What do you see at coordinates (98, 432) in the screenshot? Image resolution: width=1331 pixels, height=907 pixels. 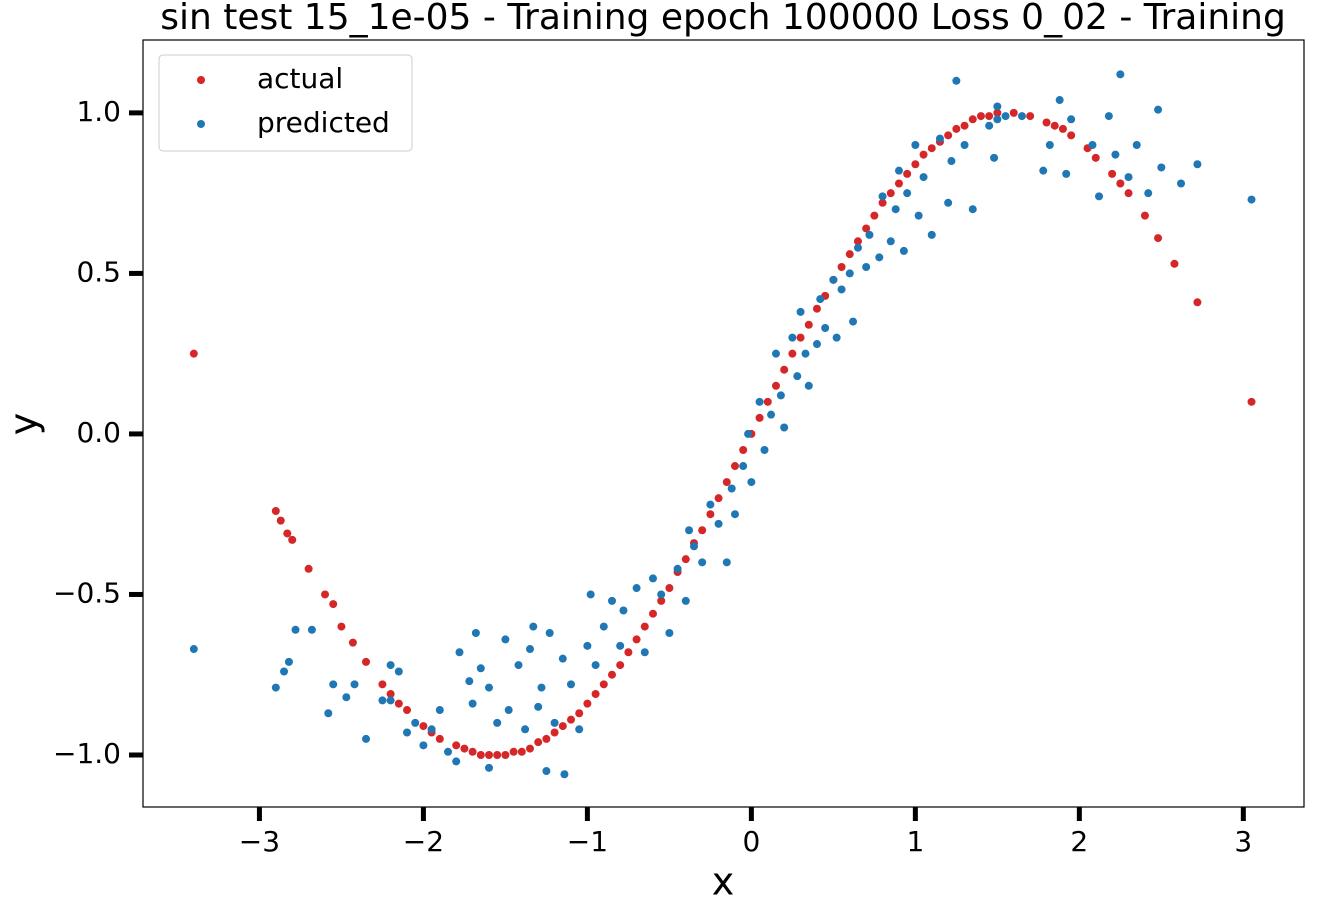 I see `y-tick-label: 0.0` at bounding box center [98, 432].